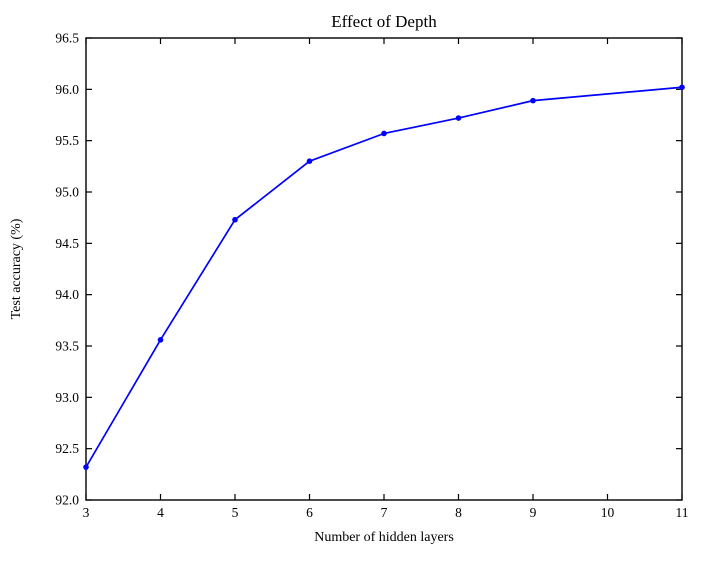  Describe the element at coordinates (67, 448) in the screenshot. I see `y-tick-label: 92.5` at that location.